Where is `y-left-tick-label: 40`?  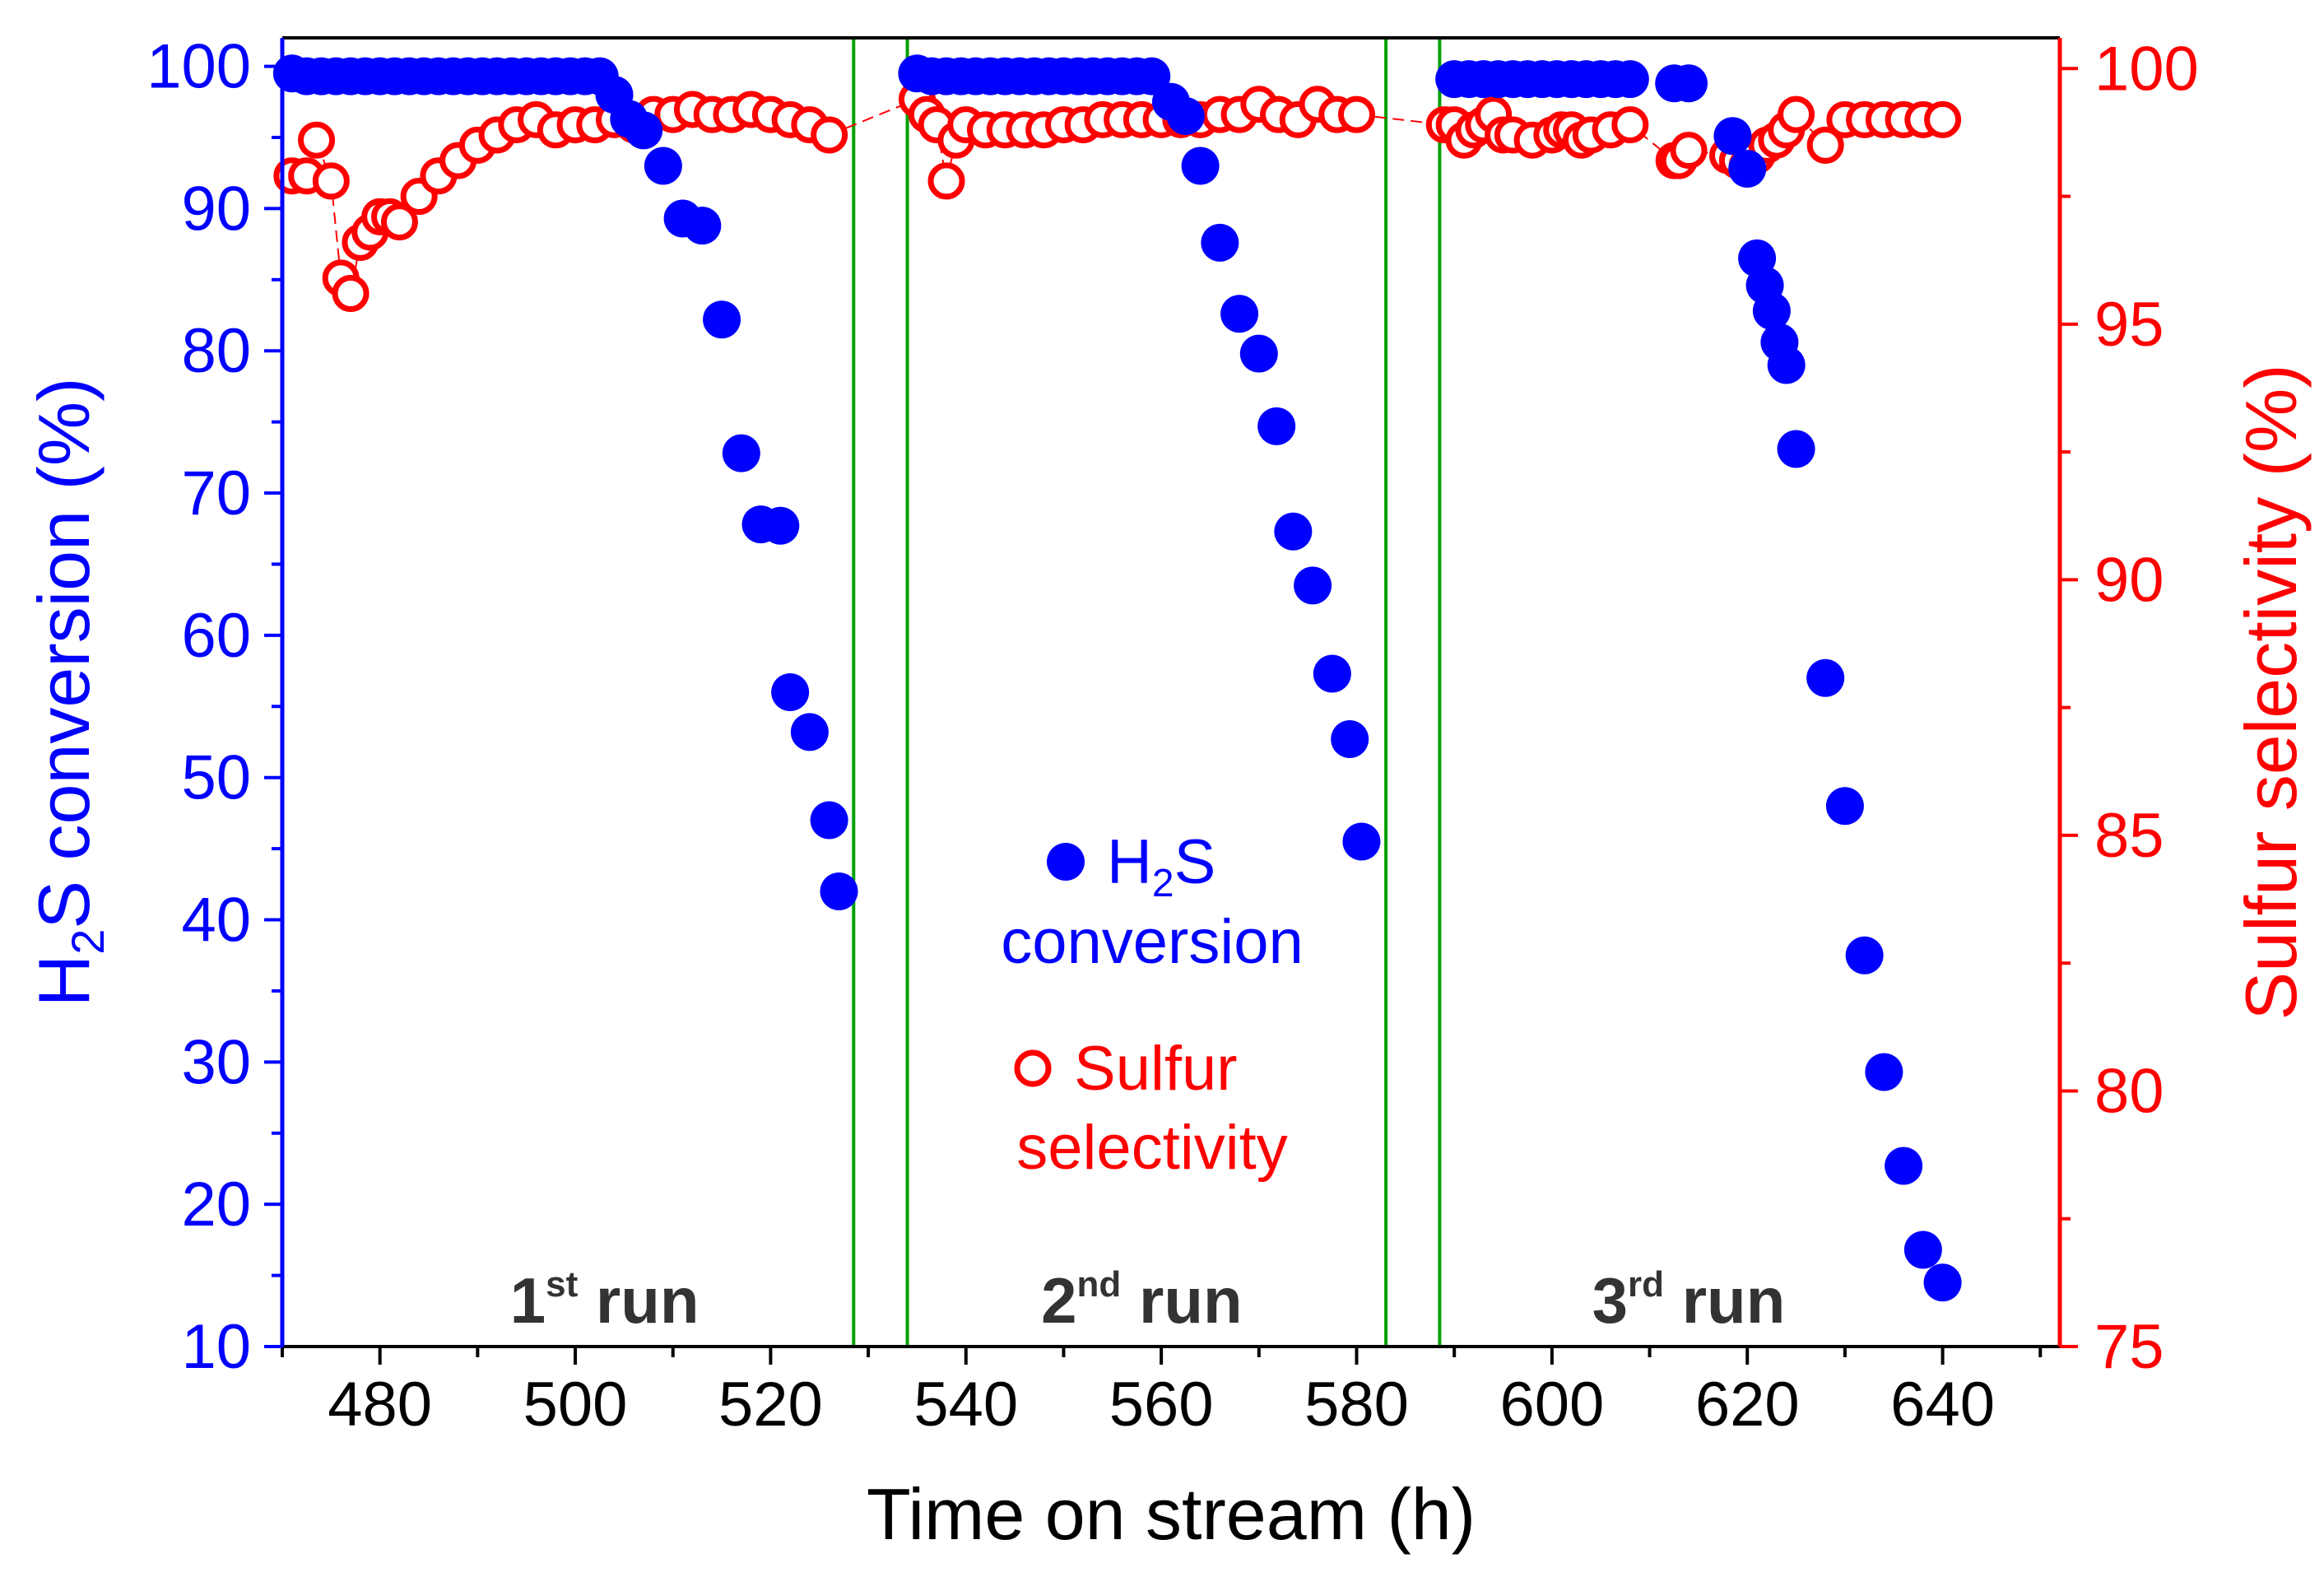 y-left-tick-label: 40 is located at coordinates (216, 921).